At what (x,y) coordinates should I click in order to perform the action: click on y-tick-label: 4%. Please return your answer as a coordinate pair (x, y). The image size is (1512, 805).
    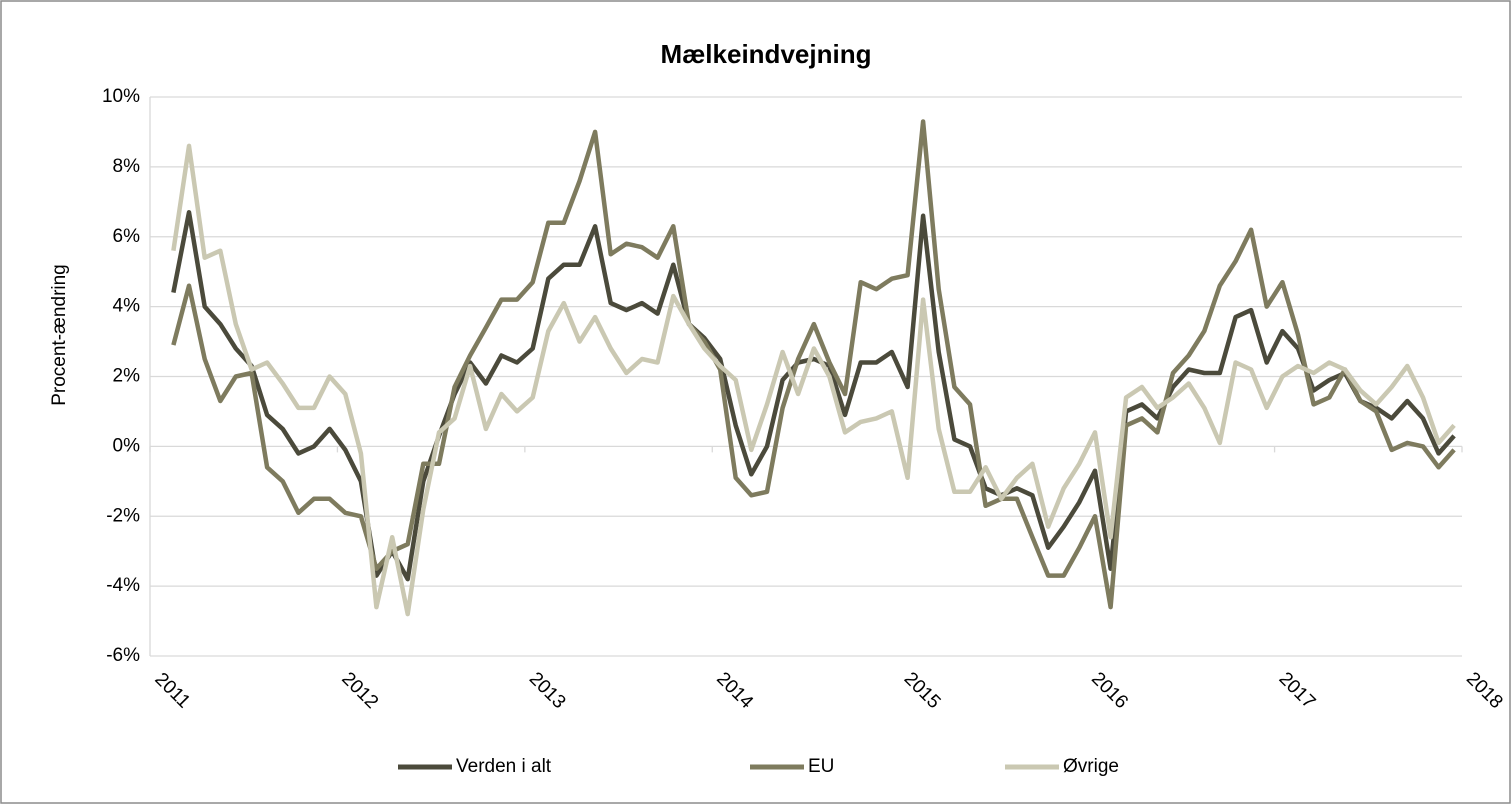
    Looking at the image, I should click on (127, 306).